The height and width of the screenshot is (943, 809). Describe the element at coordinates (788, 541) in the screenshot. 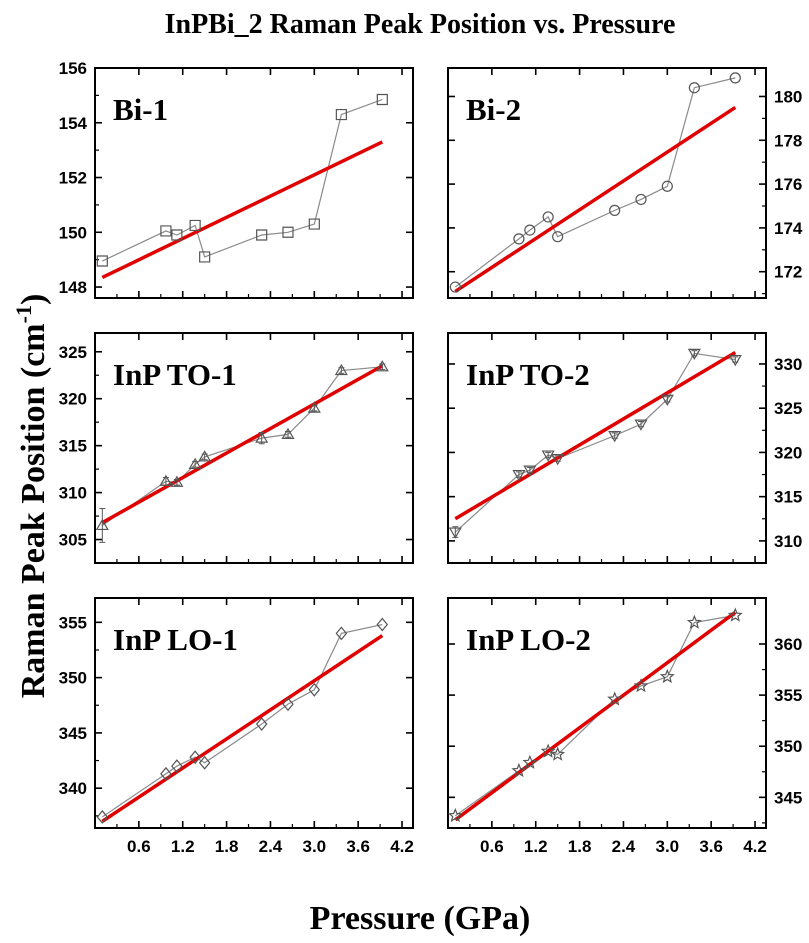

I see `y-tick-label: 310` at that location.